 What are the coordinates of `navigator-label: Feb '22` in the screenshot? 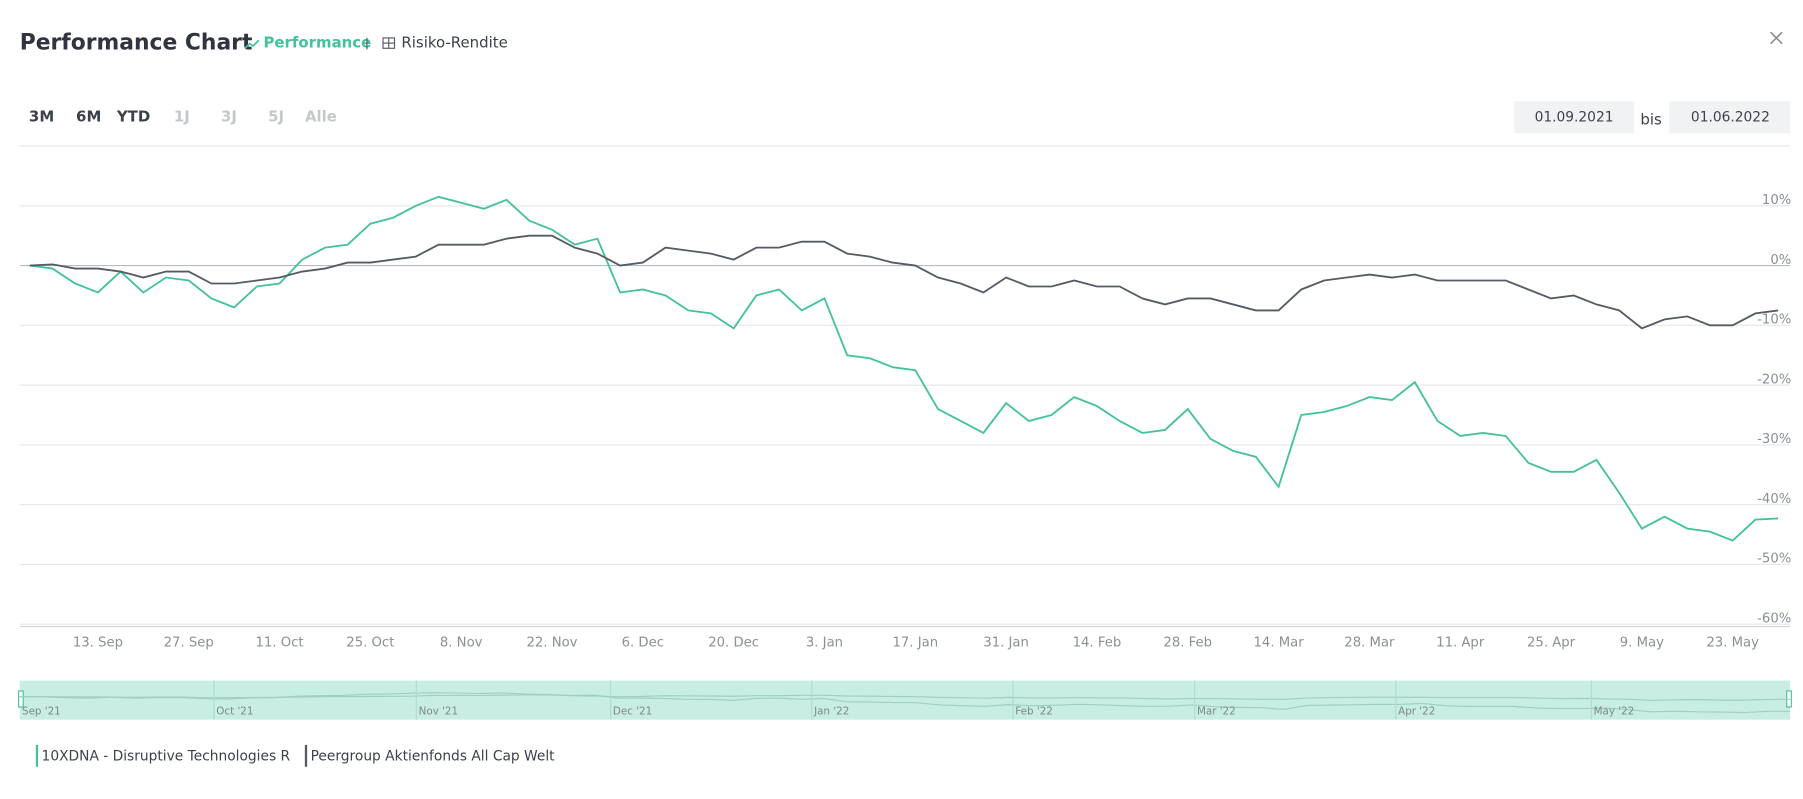 It's located at (1034, 712).